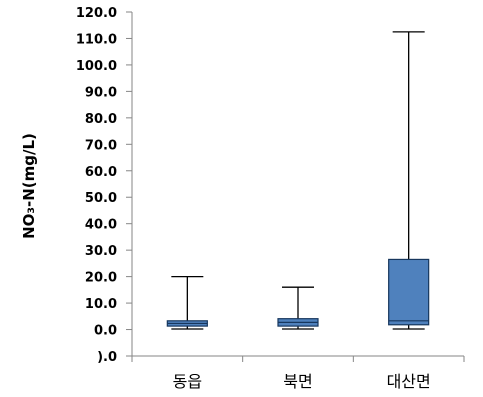 The height and width of the screenshot is (397, 483). I want to click on y-tick-label: 50.0, so click(101, 198).